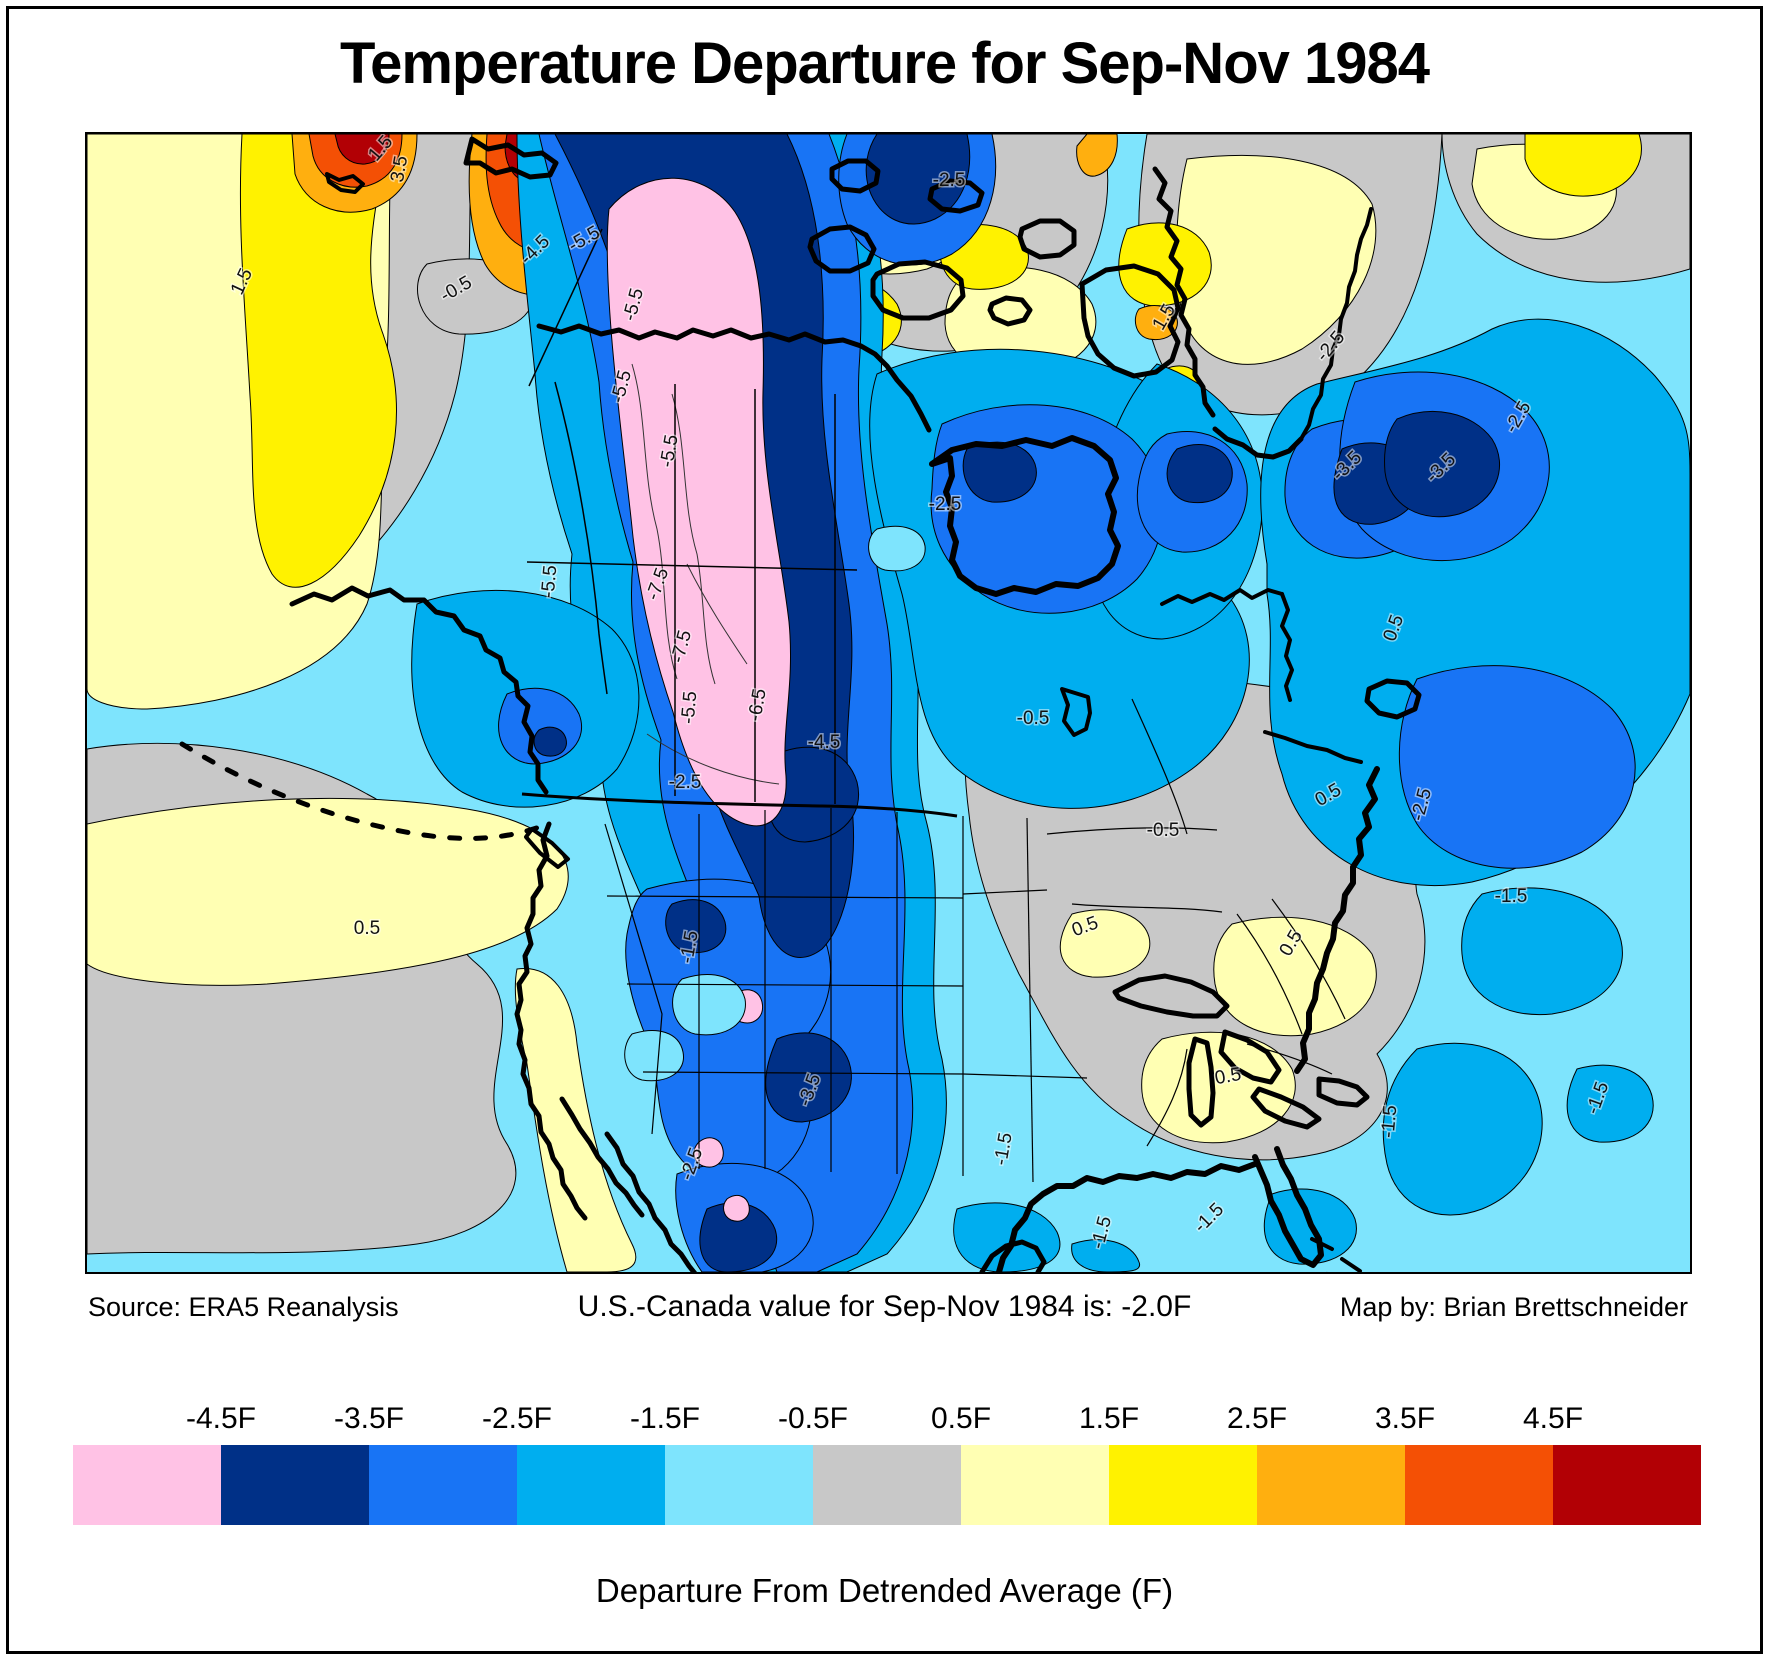 This screenshot has width=1769, height=1660. Describe the element at coordinates (1513, 1307) in the screenshot. I see `credit-text: Map by: Brian Brettschneider` at that location.